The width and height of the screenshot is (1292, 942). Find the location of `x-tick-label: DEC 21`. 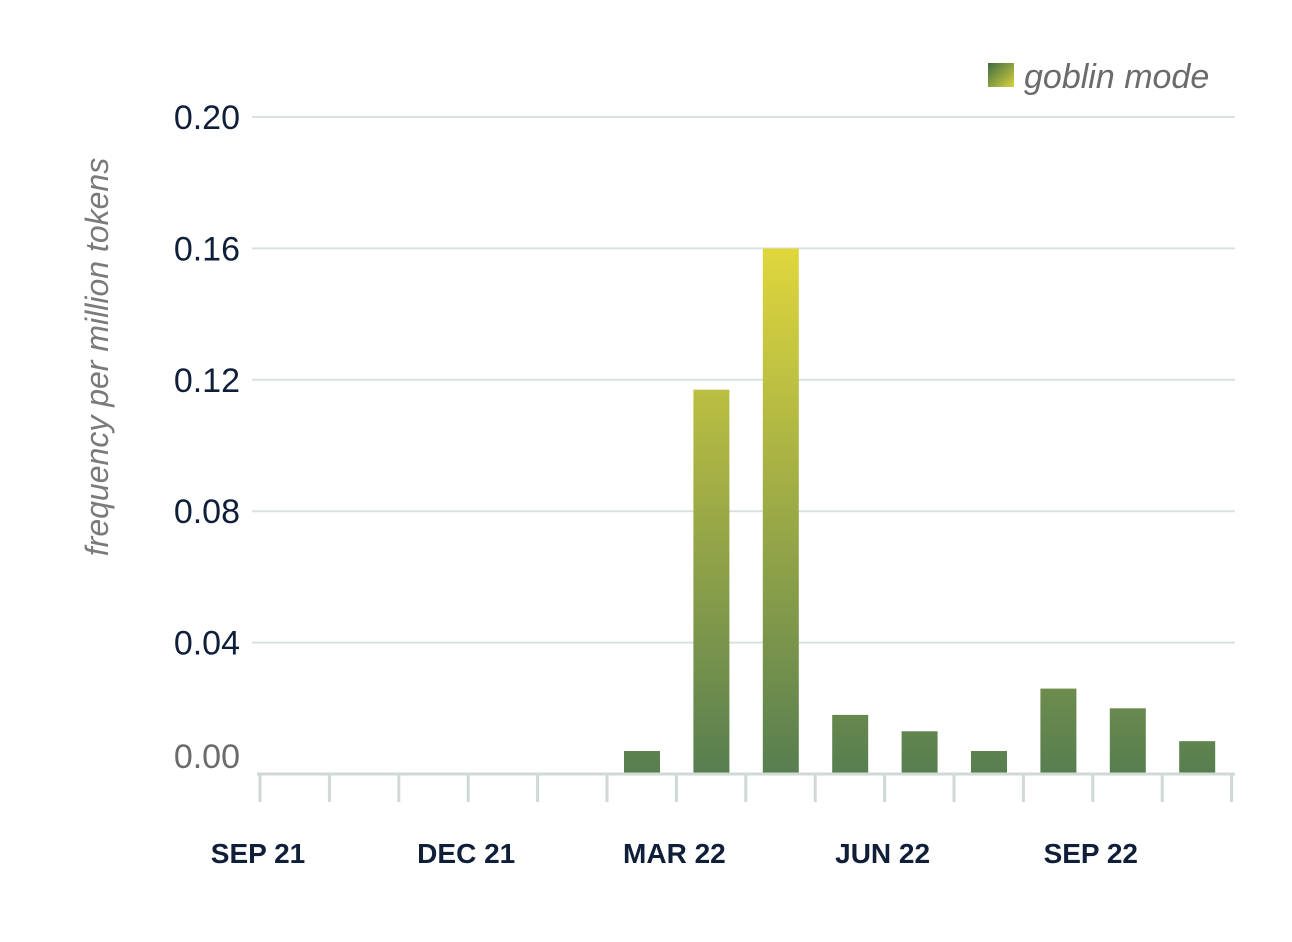

x-tick-label: DEC 21 is located at coordinates (466, 853).